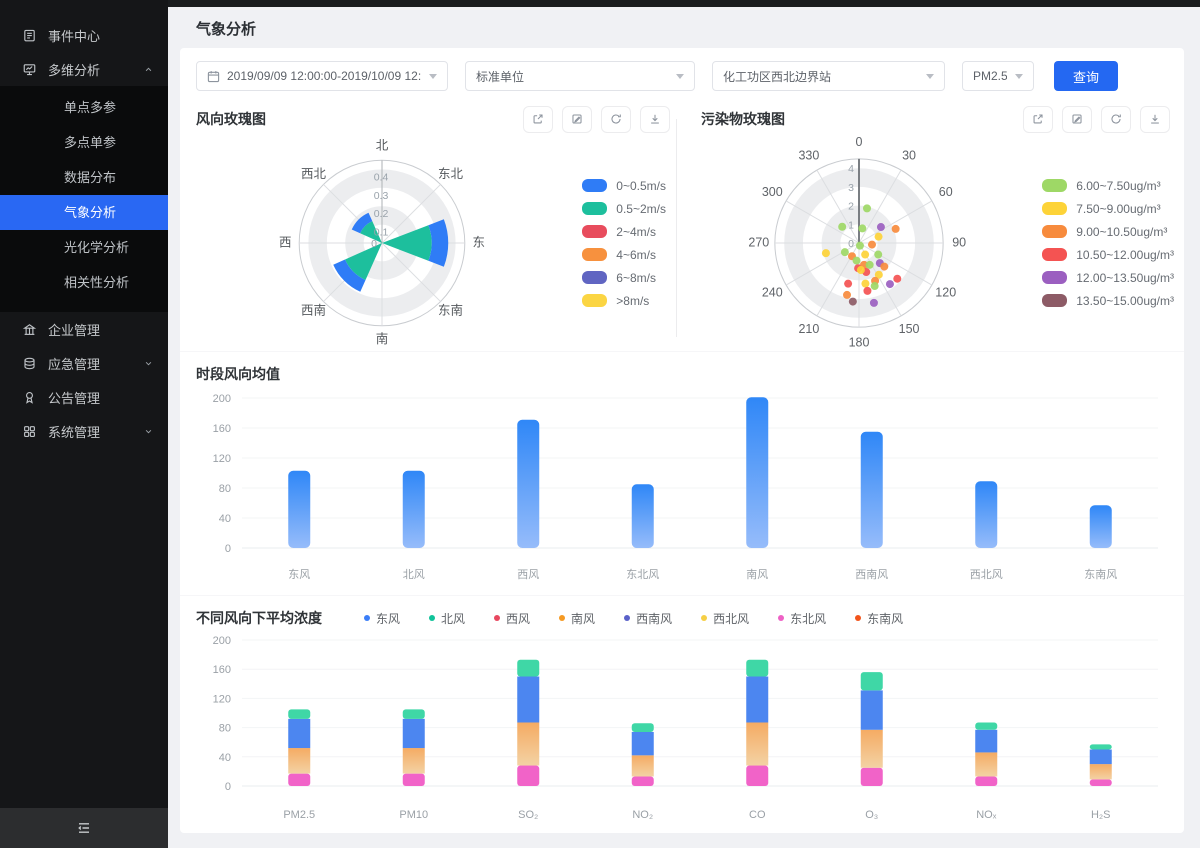 The height and width of the screenshot is (848, 1200). Describe the element at coordinates (596, 119) in the screenshot. I see `wind-rose-toolbar` at that location.